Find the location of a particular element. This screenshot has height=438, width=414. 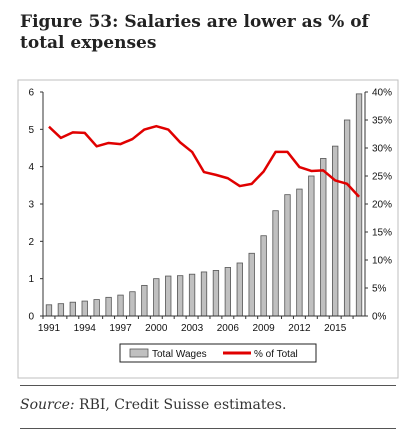

bar-1998 is located at coordinates (132, 304).